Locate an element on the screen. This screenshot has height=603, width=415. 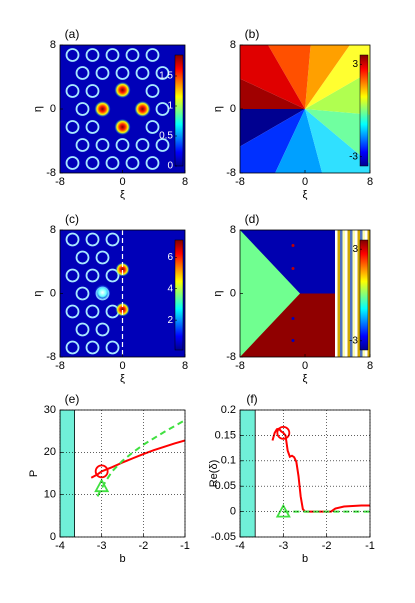
panel: -3 3 -8 0 8 -8 0 8 (d) ξ η is located at coordinates (292, 298).